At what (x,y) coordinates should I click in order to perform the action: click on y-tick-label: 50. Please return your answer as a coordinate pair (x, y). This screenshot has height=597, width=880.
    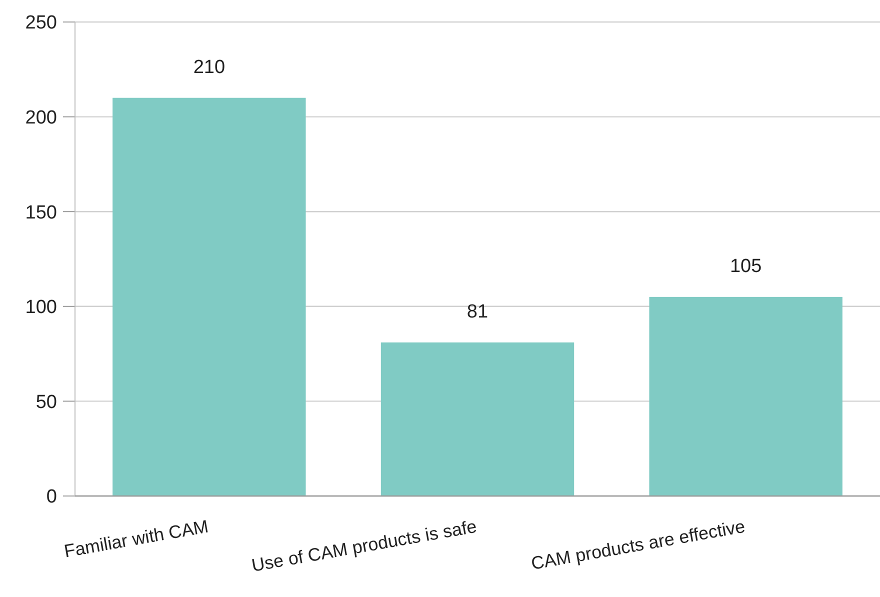
    Looking at the image, I should click on (46, 402).